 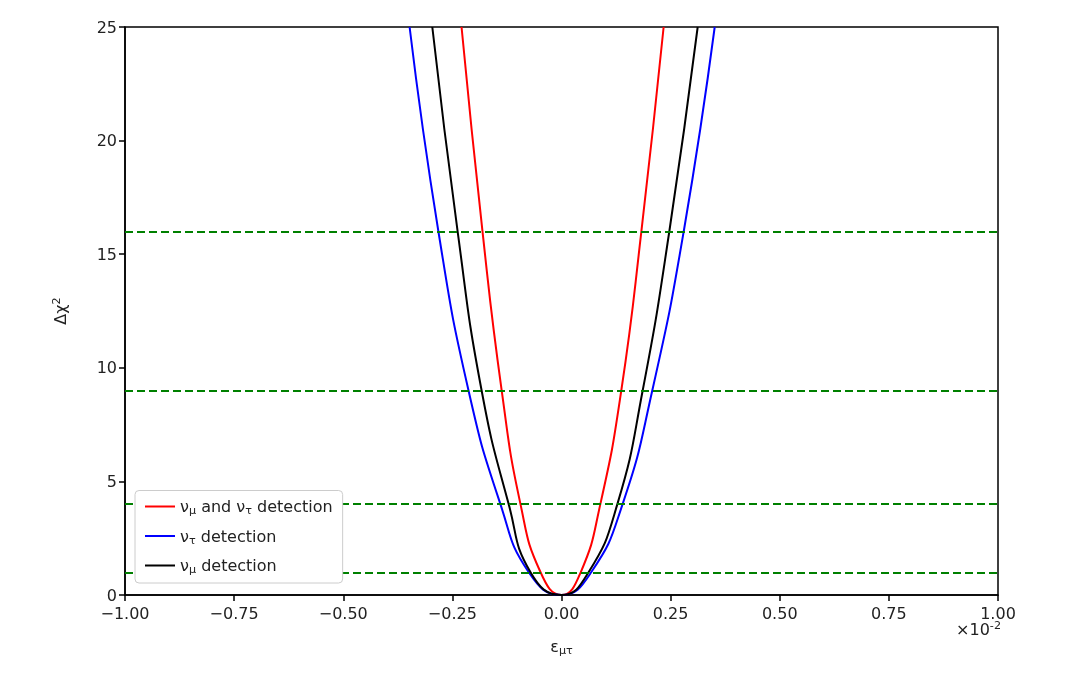 What do you see at coordinates (106, 141) in the screenshot?
I see `y-tick-label: 20` at bounding box center [106, 141].